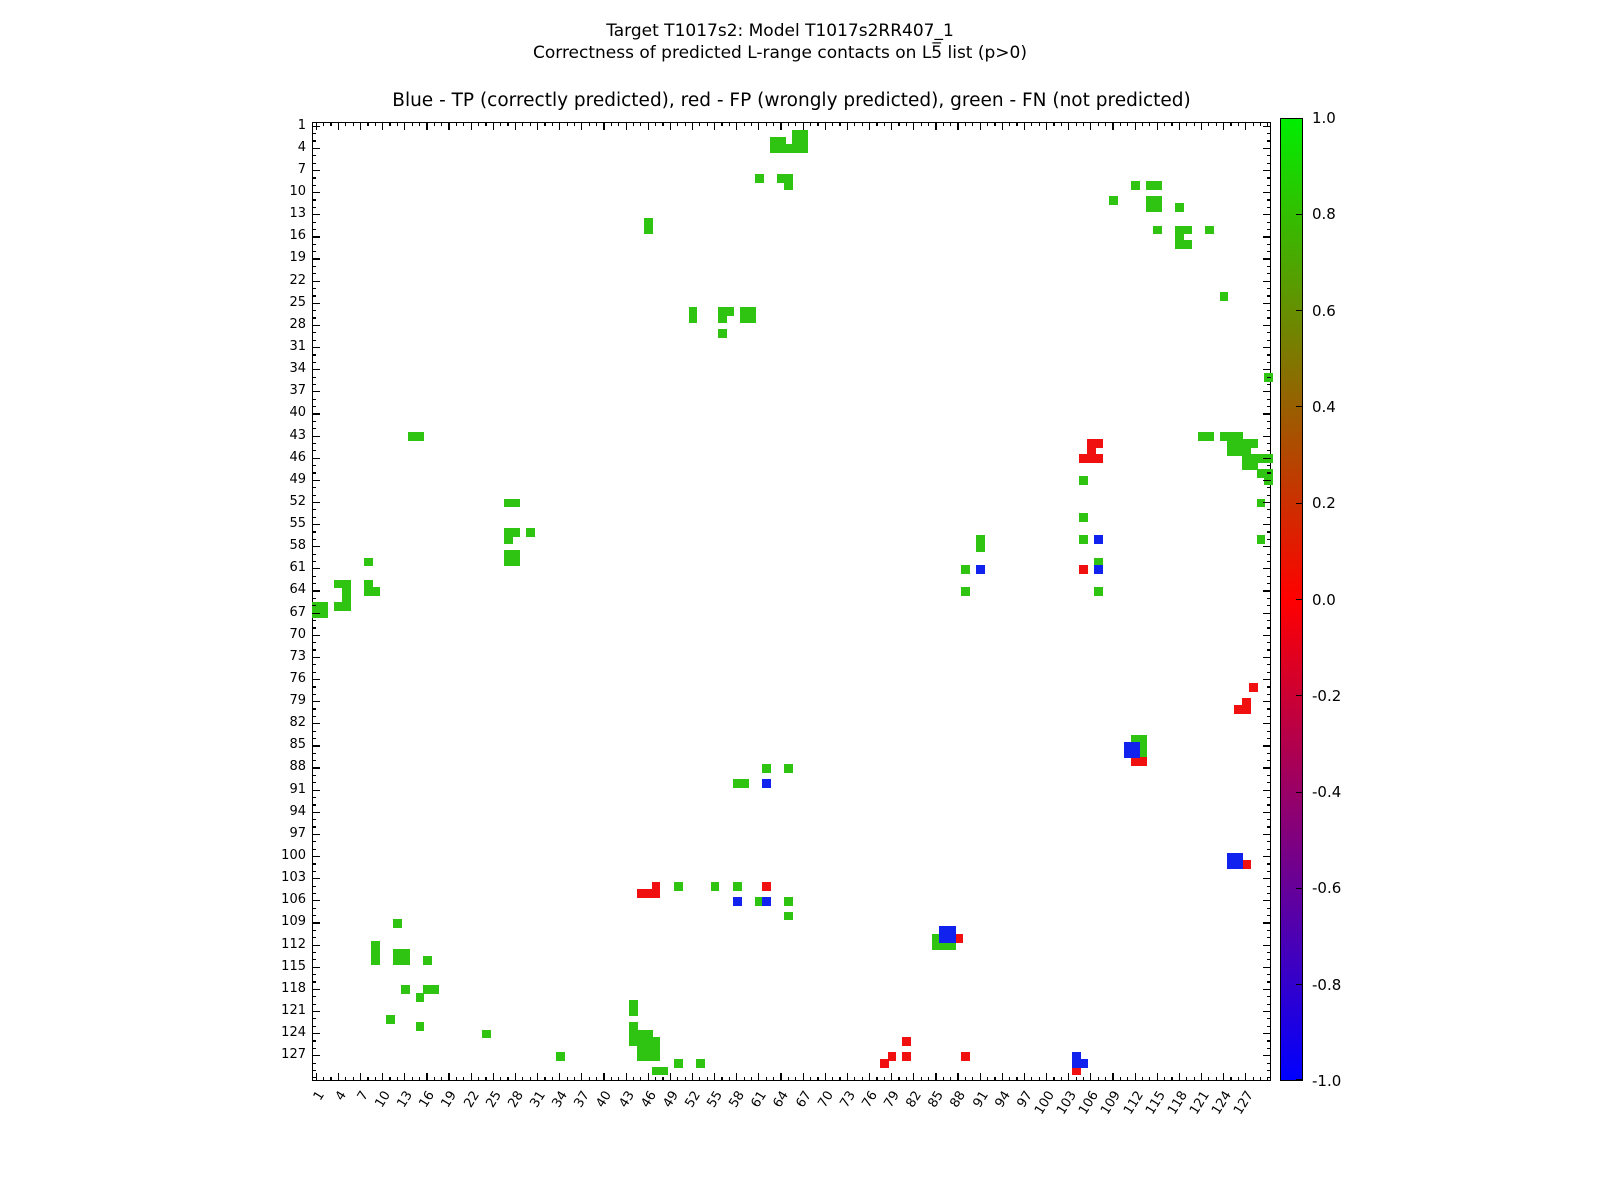 Image resolution: width=1600 pixels, height=1200 pixels. What do you see at coordinates (297, 590) in the screenshot?
I see `y-tick-label: 64` at bounding box center [297, 590].